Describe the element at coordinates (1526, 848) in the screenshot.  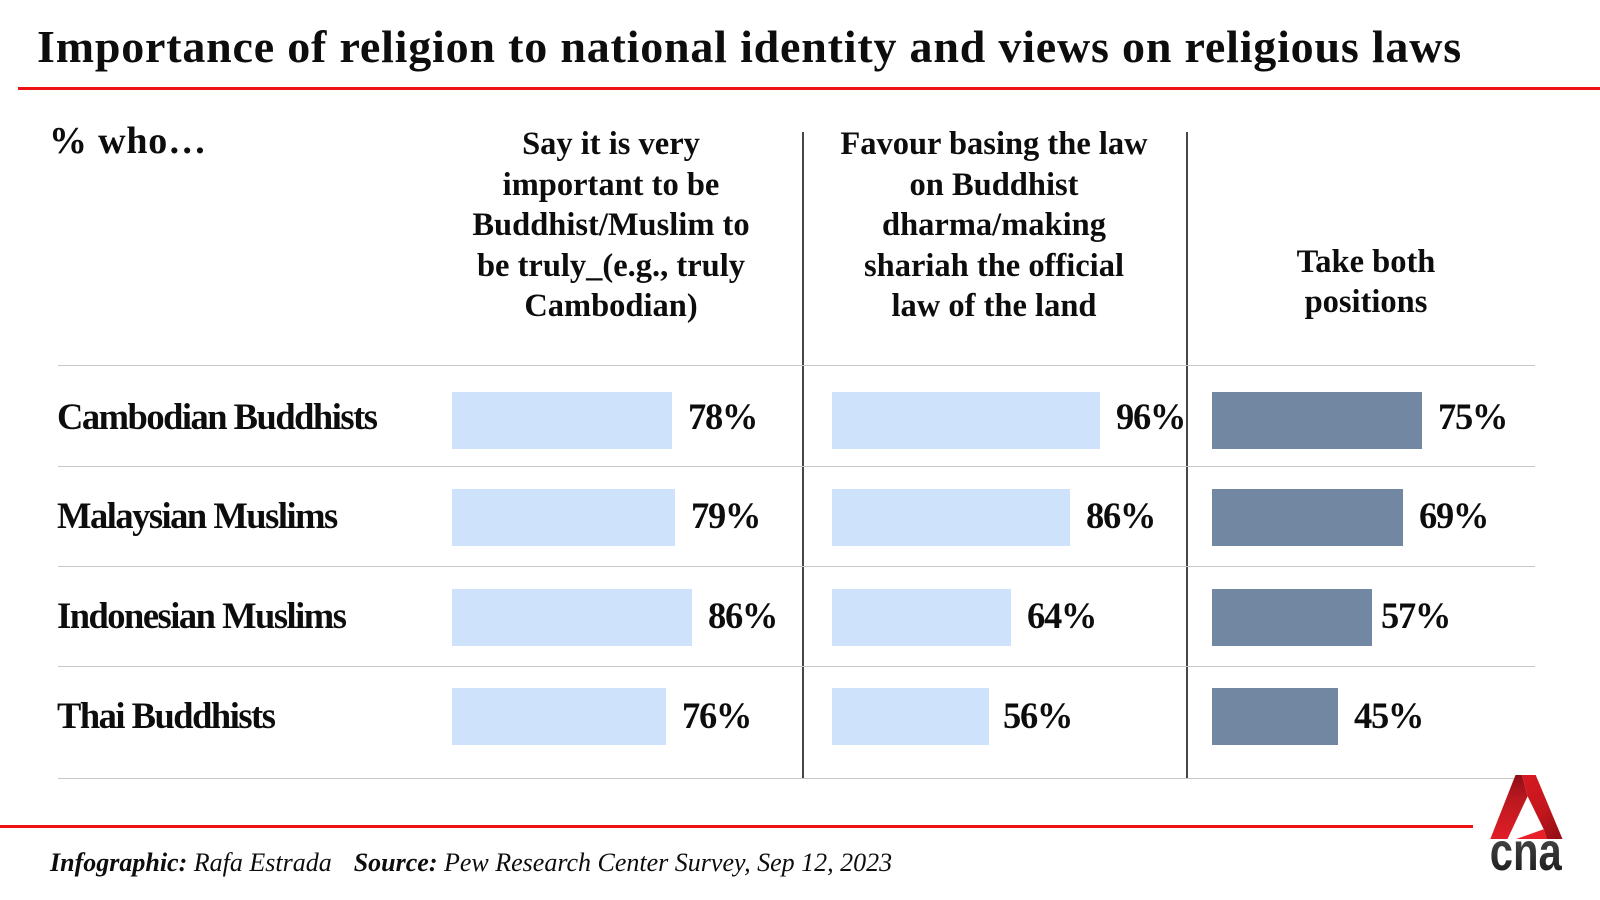
I see `svg-text: cna` at that location.